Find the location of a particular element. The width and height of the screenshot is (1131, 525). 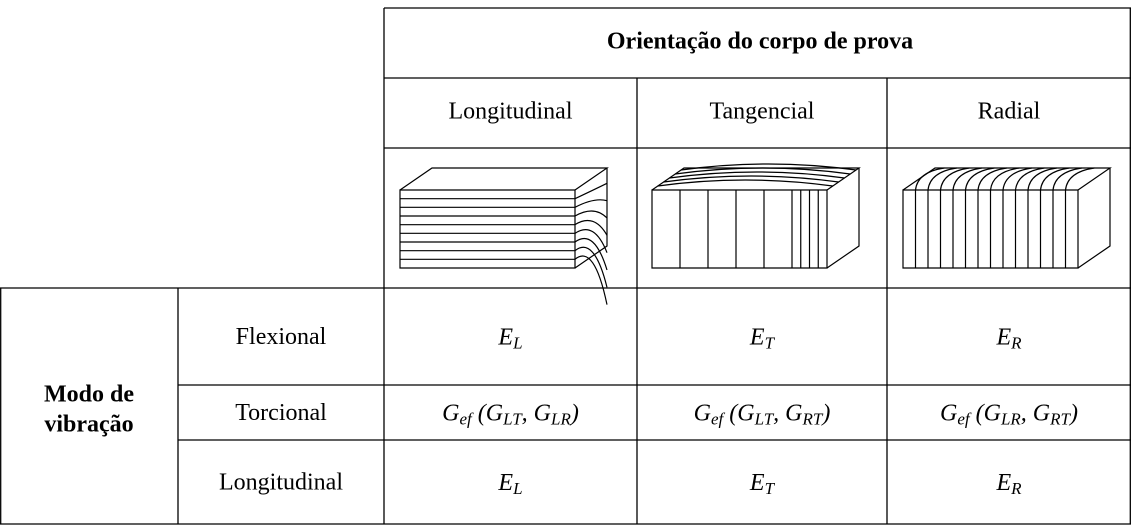

row-label: Torcional is located at coordinates (281, 413).